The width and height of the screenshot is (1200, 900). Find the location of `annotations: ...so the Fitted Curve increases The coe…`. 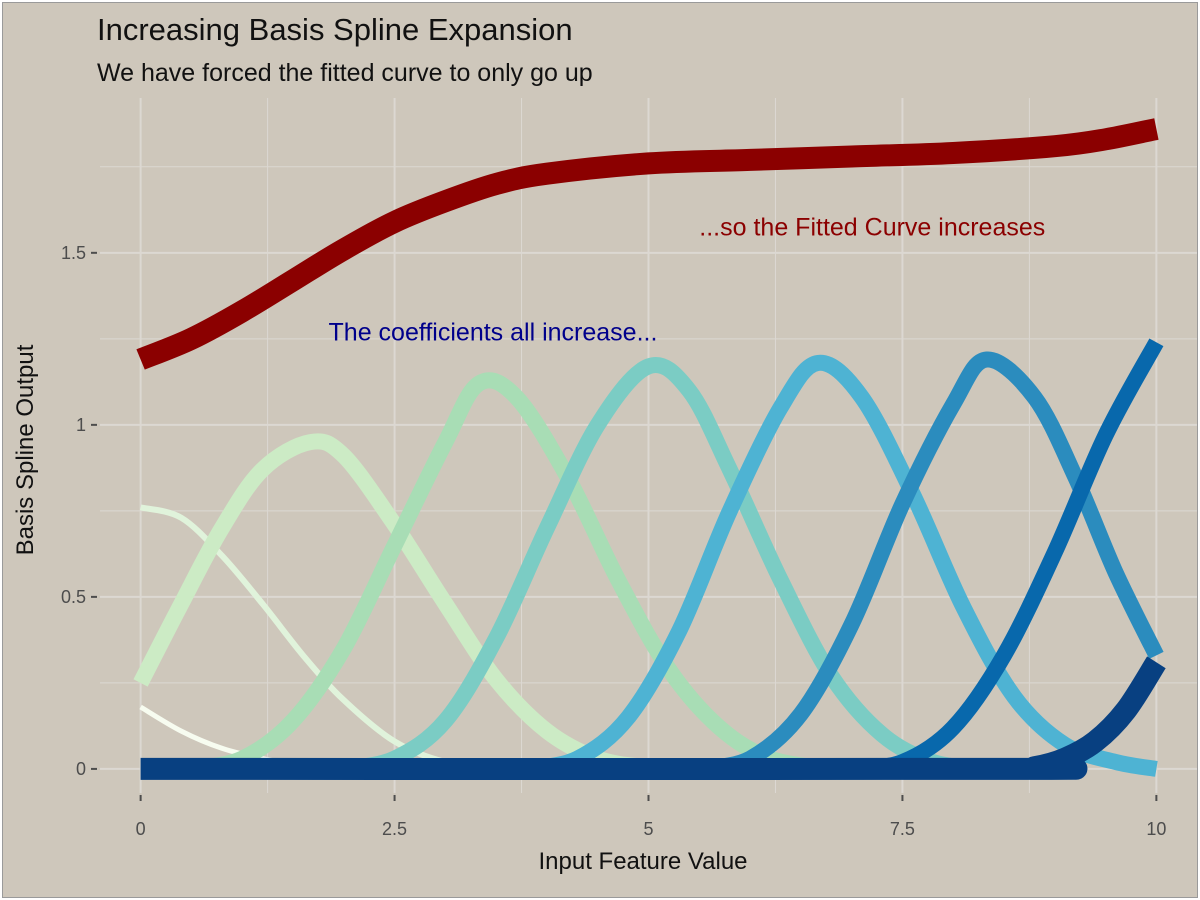

annotations: ...so the Fitted Curve increases The coe… is located at coordinates (687, 280).